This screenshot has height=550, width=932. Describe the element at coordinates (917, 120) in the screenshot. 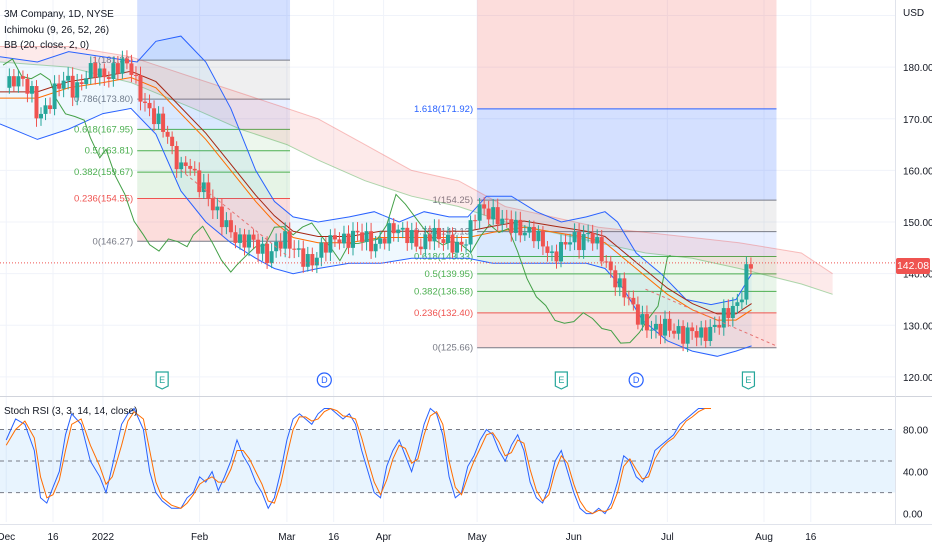

I see `price-tick-label: 170.00` at that location.